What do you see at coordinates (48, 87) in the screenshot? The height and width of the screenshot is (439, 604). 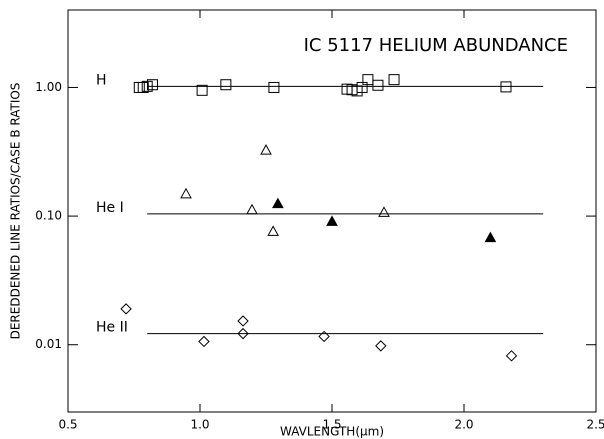 I see `y-tick-label: 1.00` at bounding box center [48, 87].